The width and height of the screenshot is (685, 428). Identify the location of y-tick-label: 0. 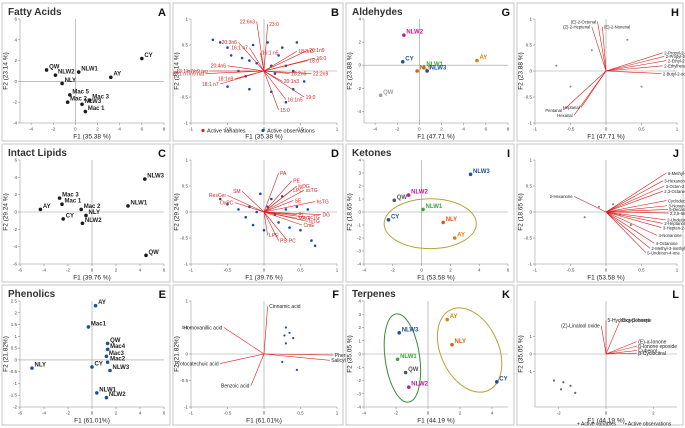
(530, 354).